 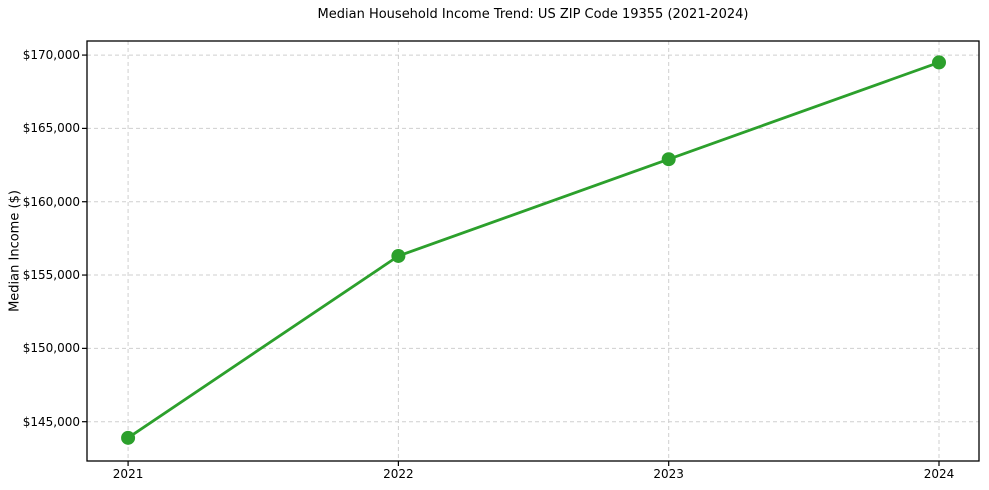 I want to click on data-point-2023, so click(x=668, y=159).